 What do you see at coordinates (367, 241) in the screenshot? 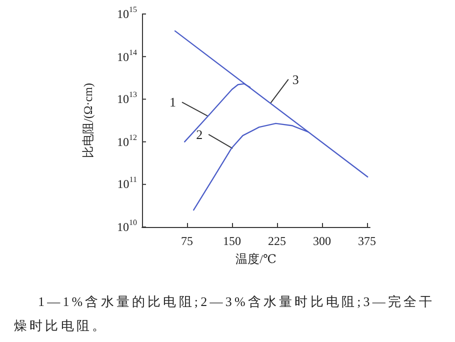
I see `x-tick-label: 375` at bounding box center [367, 241].